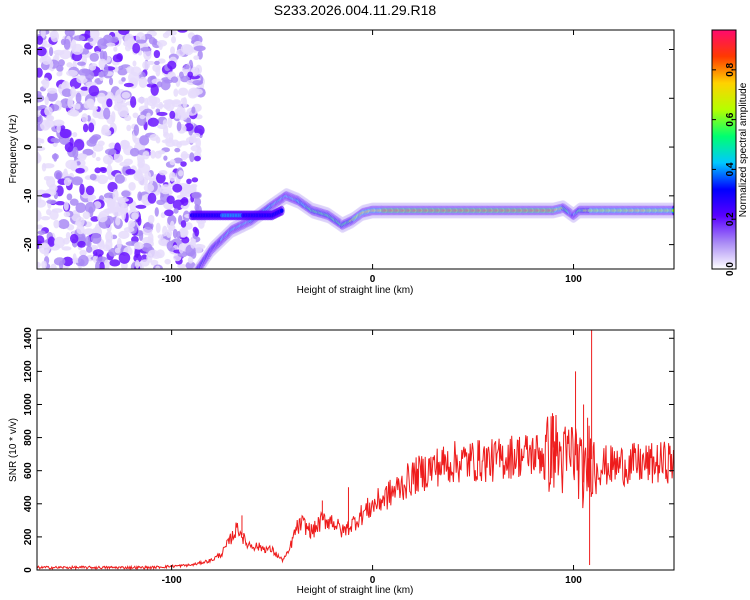  I want to click on snr-x-tick-label: -100, so click(172, 580).